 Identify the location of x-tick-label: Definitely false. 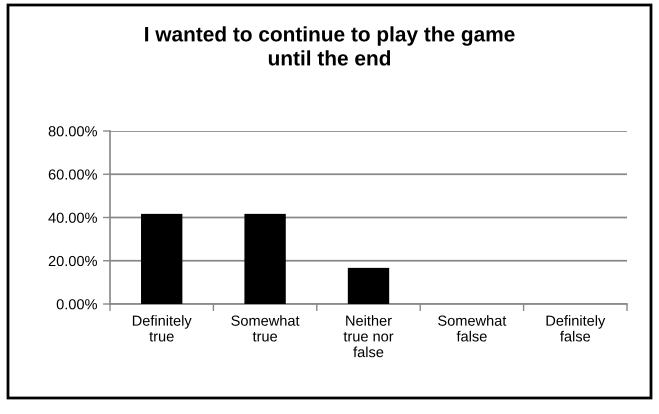
(576, 328).